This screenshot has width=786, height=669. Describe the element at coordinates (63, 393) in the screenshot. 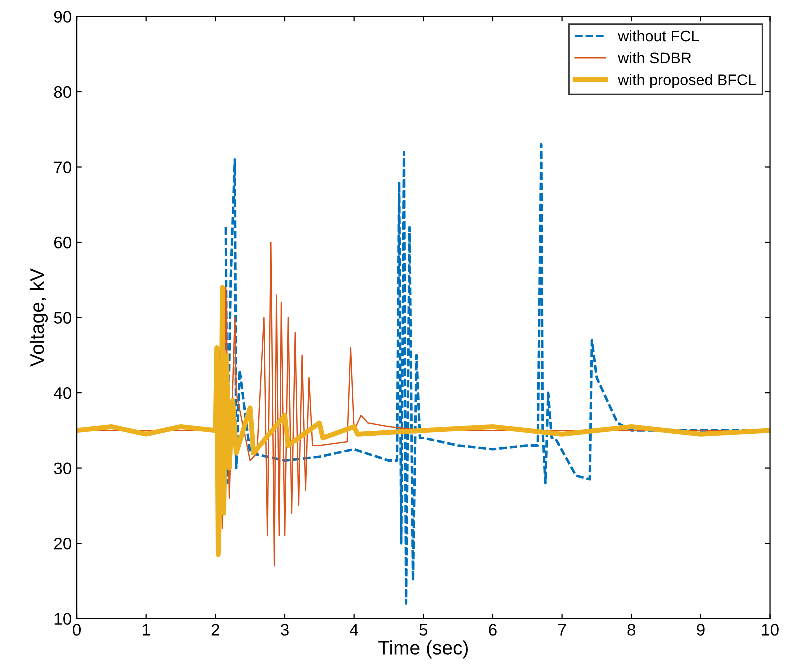

I see `y-tick-label: 40` at that location.